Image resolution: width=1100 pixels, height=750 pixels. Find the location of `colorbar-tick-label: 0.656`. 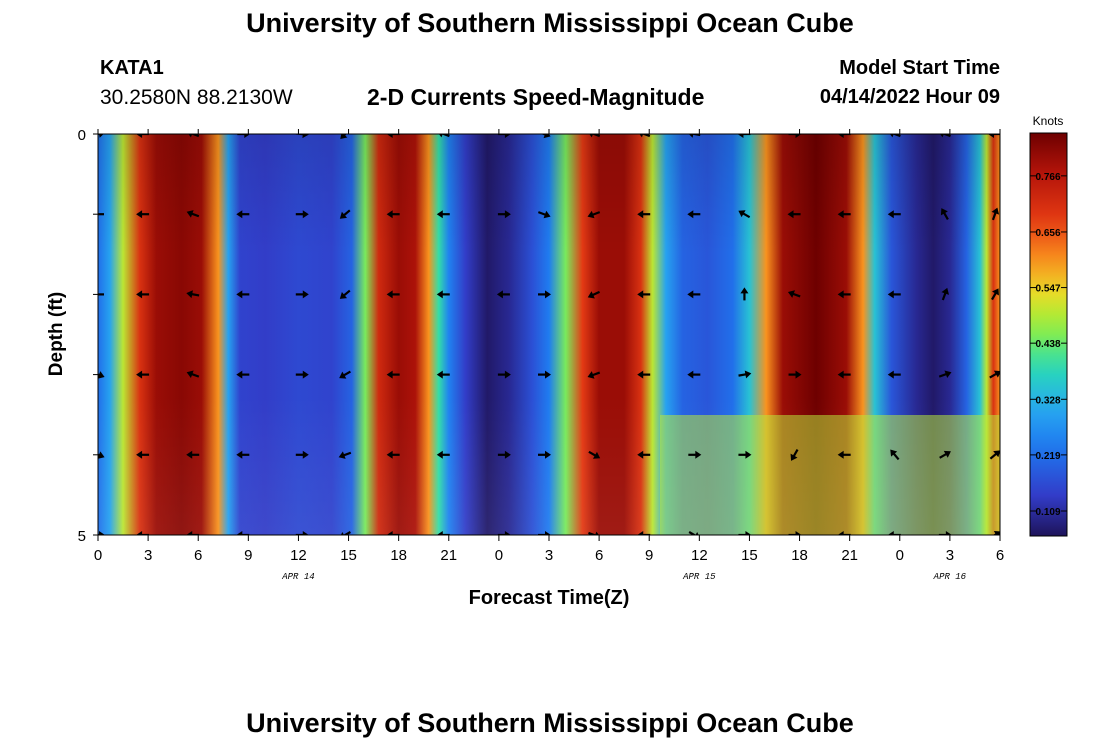

colorbar-tick-label: 0.656 is located at coordinates (1047, 233).